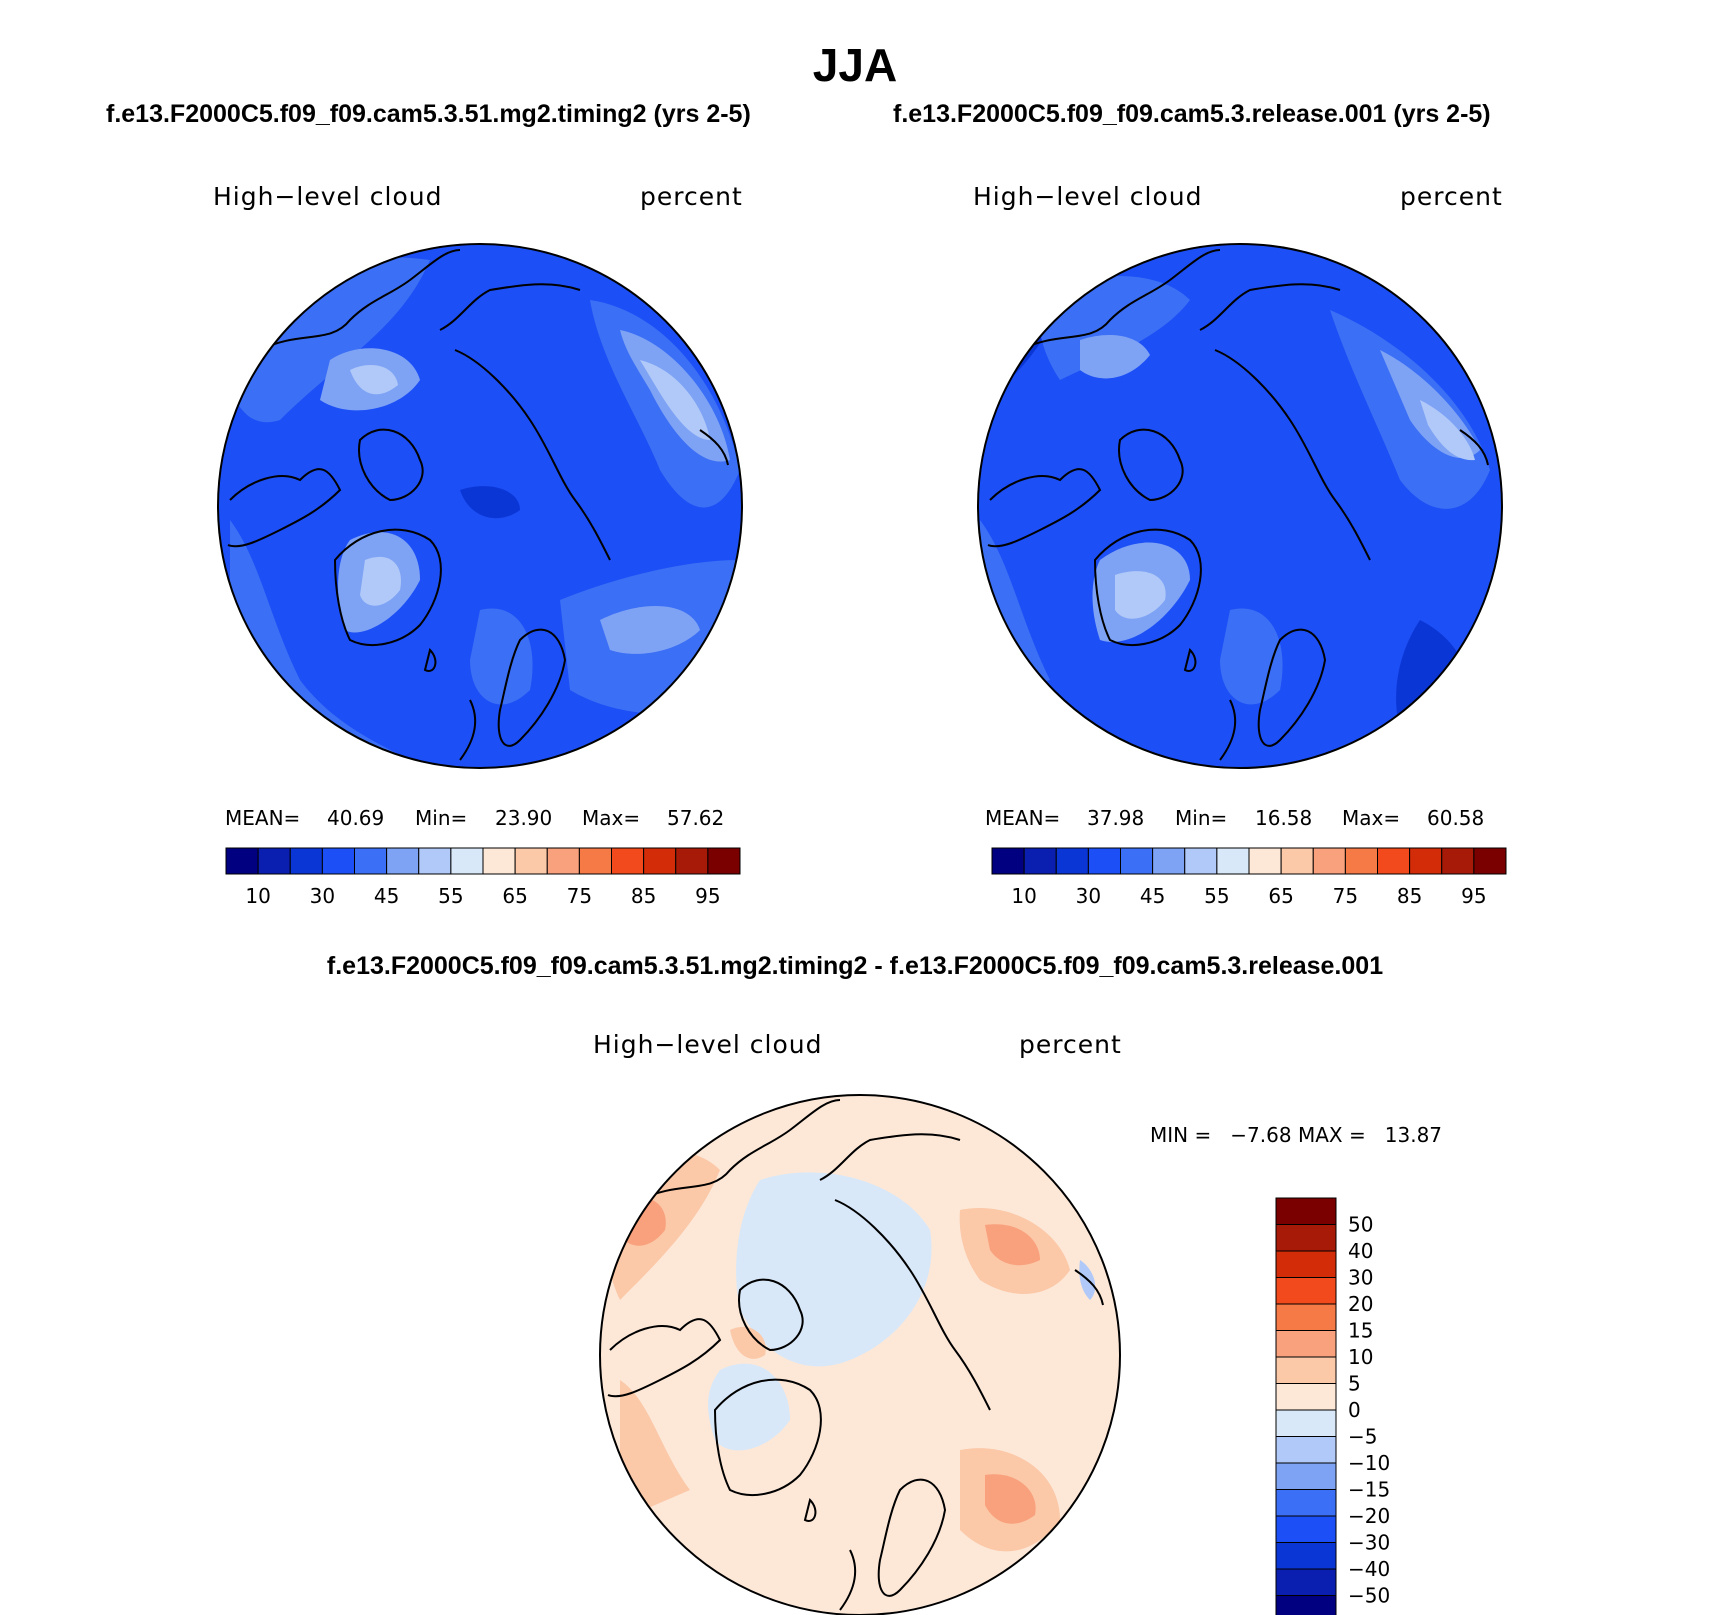 This screenshot has height=1615, width=1710. Describe the element at coordinates (1023, 818) in the screenshot. I see `panel-b-mean-label: MEAN=` at that location.